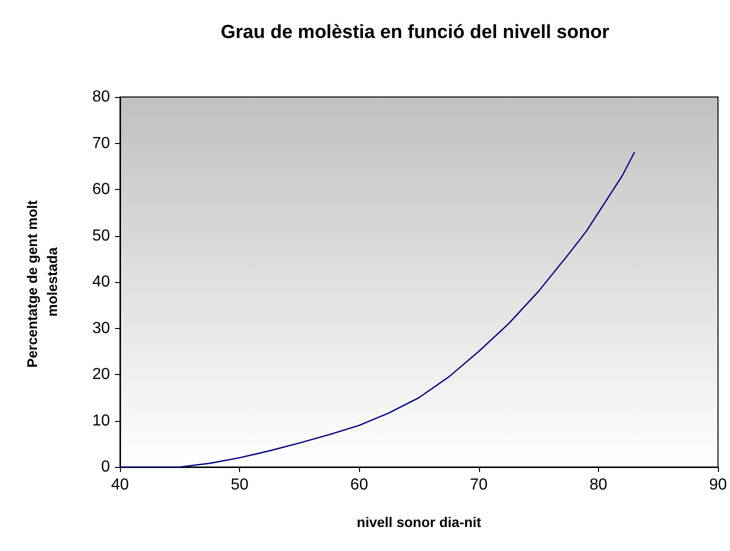 The image size is (730, 551). I want to click on y-tick-label: 10, so click(101, 421).